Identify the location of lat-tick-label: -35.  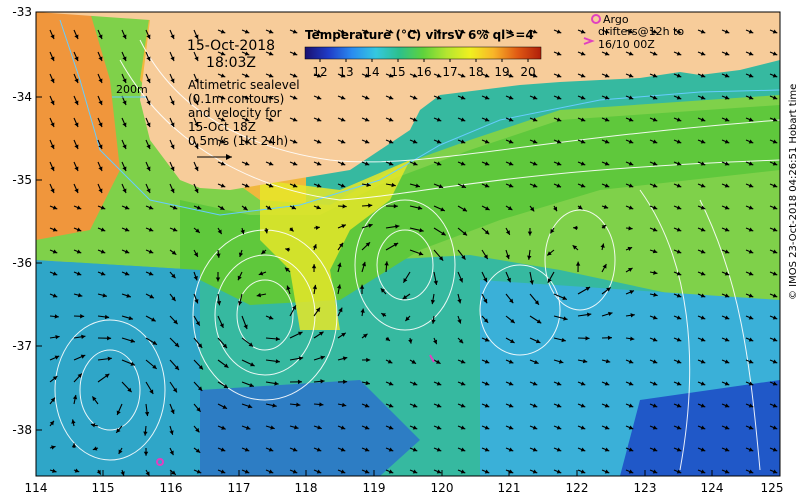
(22, 180).